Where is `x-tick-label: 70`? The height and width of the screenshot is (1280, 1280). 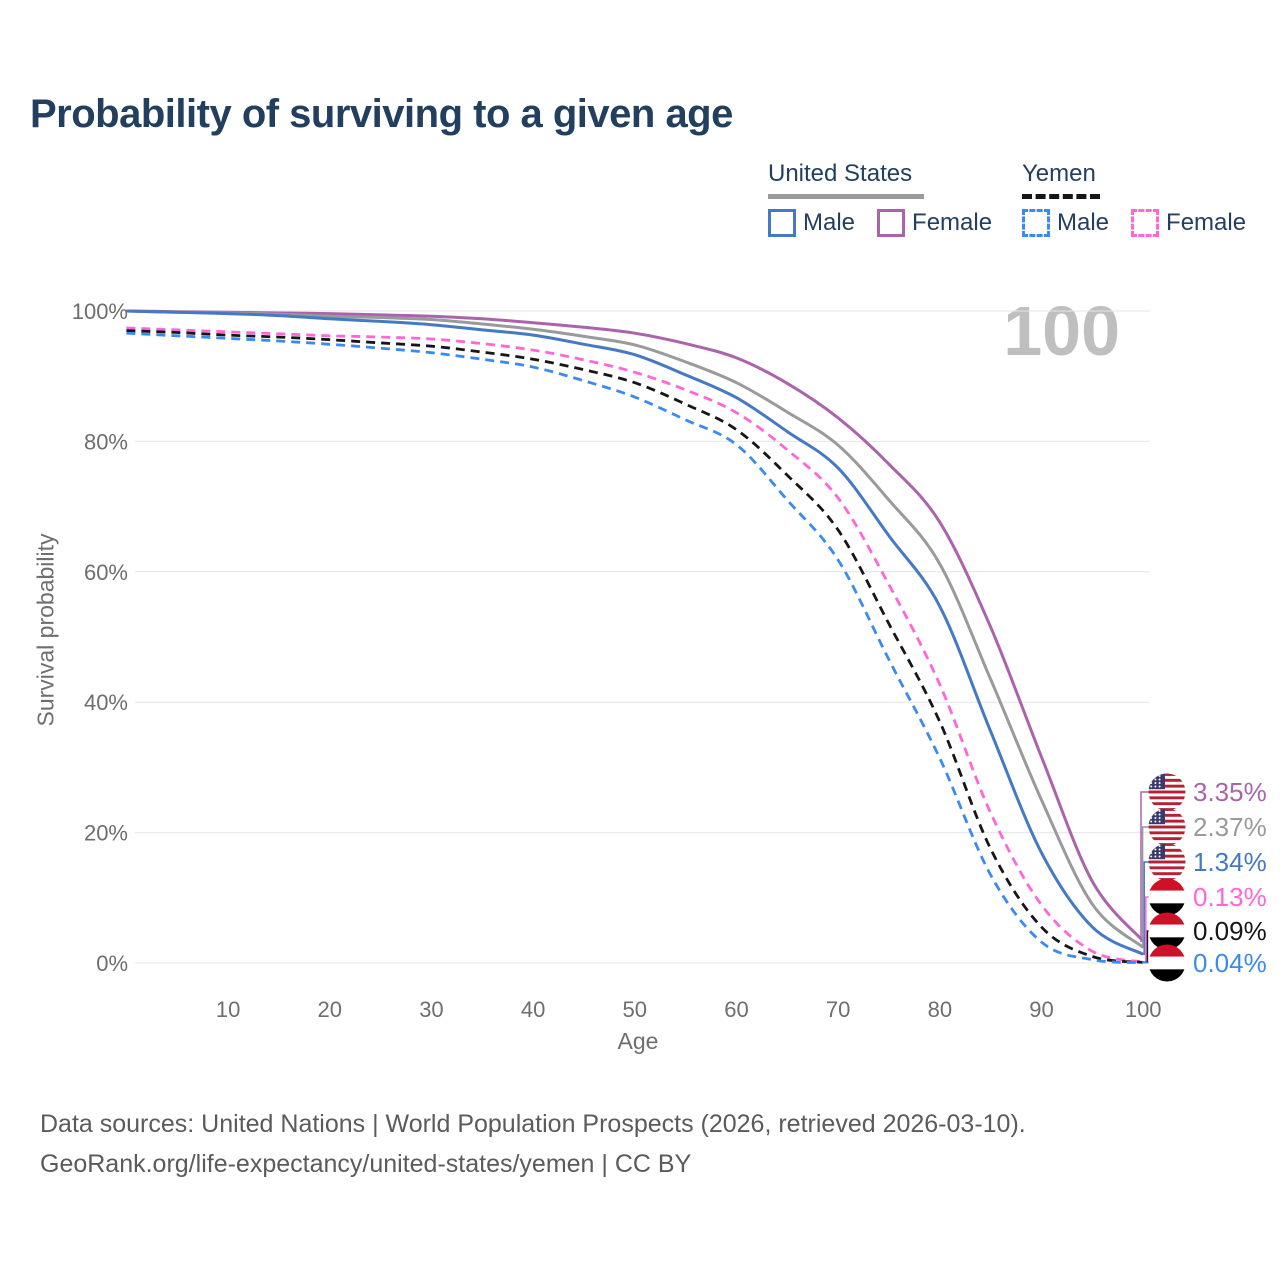
x-tick-label: 70 is located at coordinates (838, 1009).